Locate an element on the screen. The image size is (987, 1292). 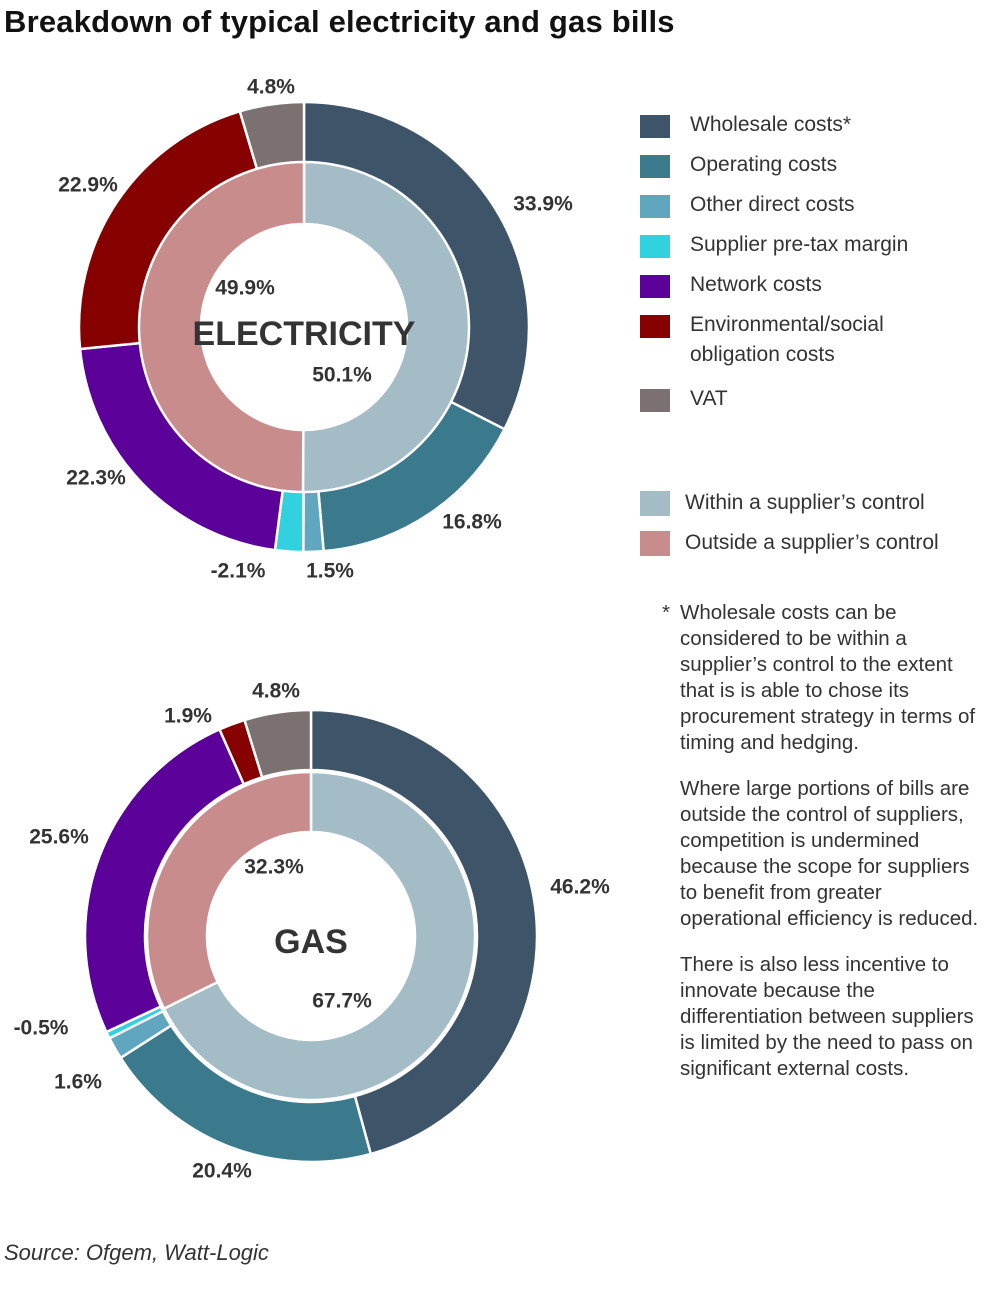
outer-value-label: 25.6% is located at coordinates (59, 837).